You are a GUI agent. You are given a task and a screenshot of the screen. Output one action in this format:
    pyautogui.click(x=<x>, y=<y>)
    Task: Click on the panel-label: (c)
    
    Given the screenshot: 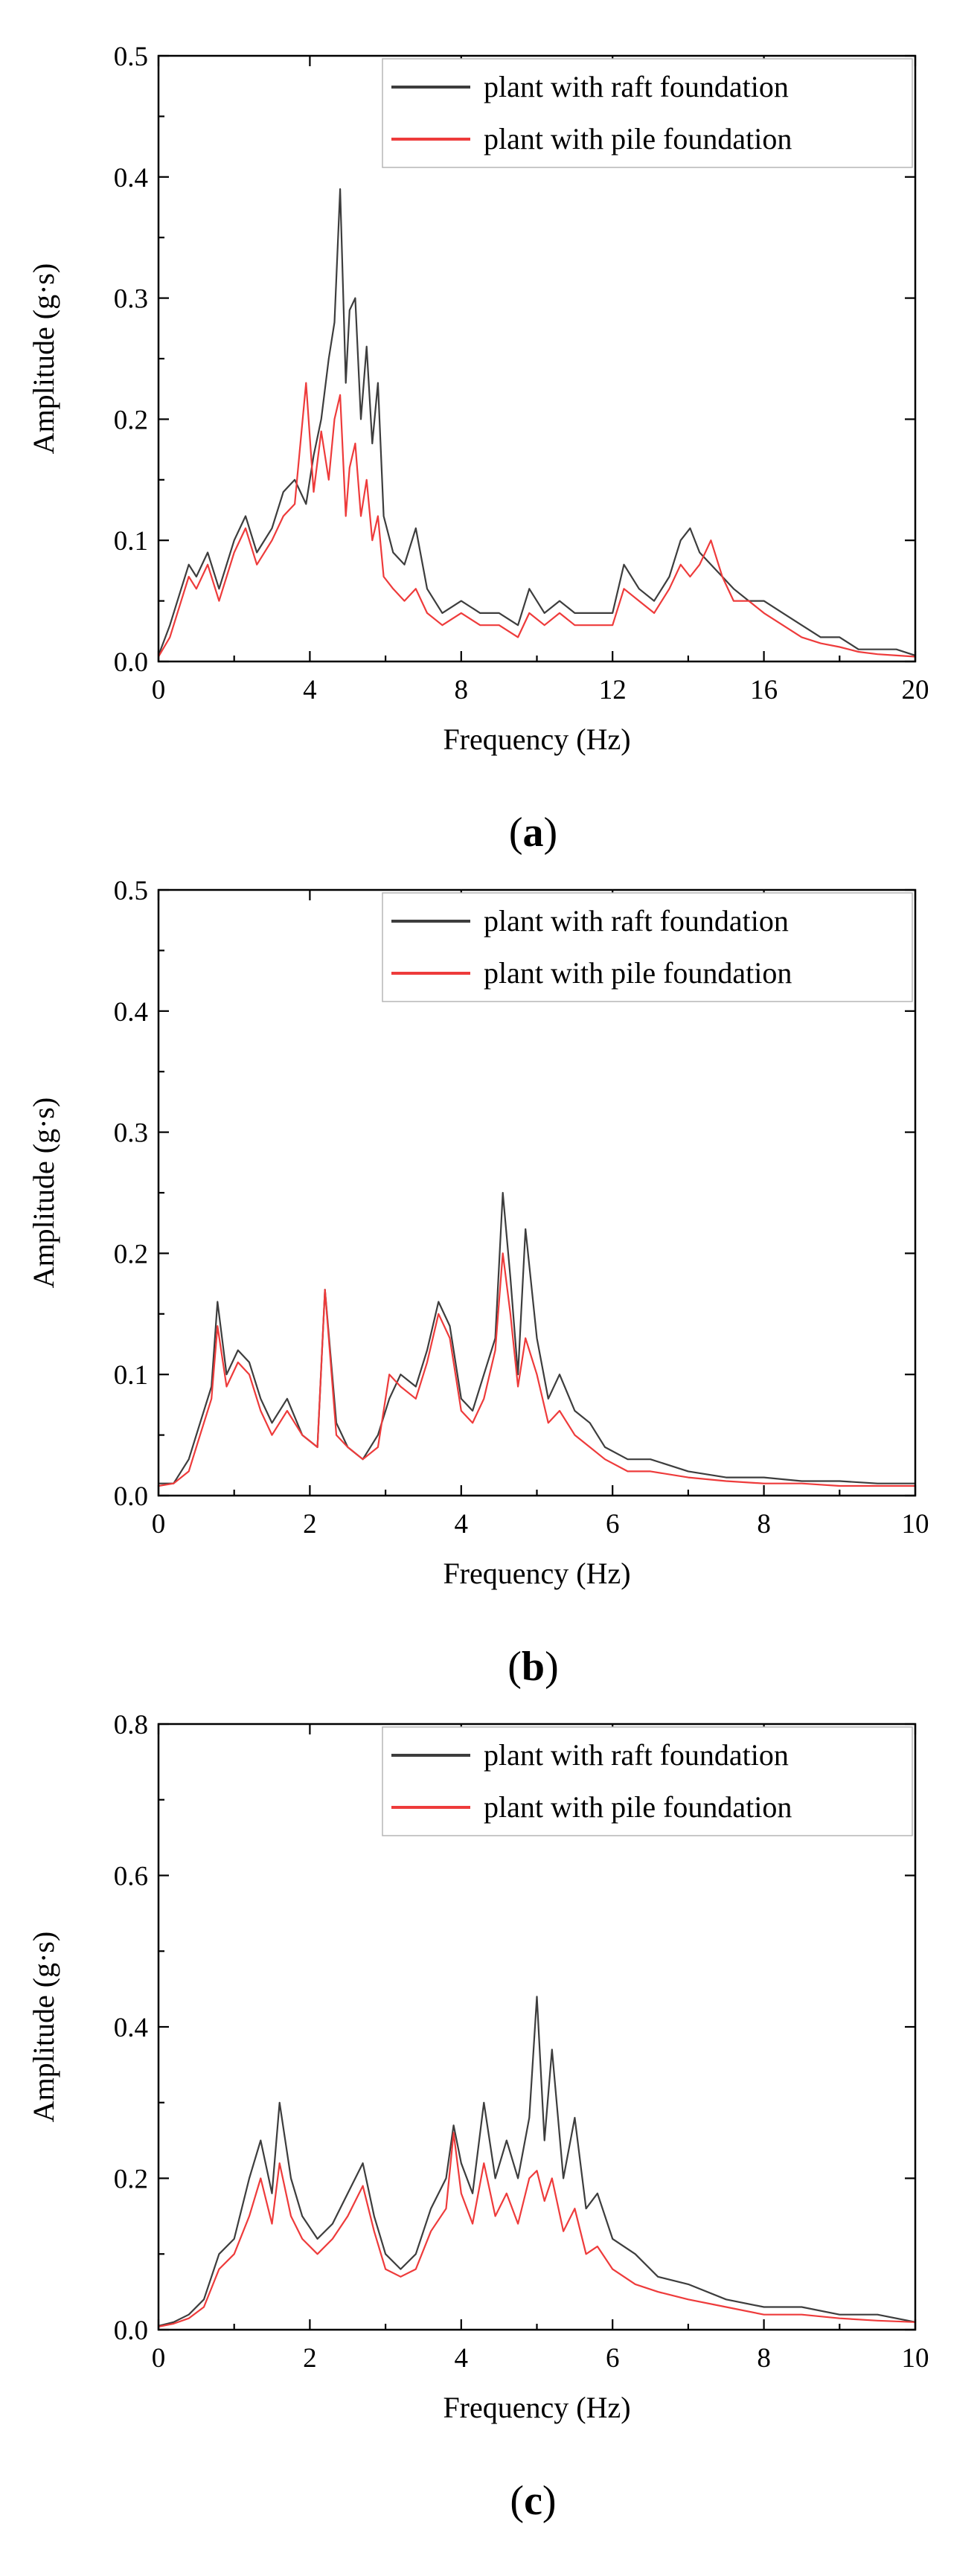 What is the action you would take?
    pyautogui.click(x=533, y=2501)
    